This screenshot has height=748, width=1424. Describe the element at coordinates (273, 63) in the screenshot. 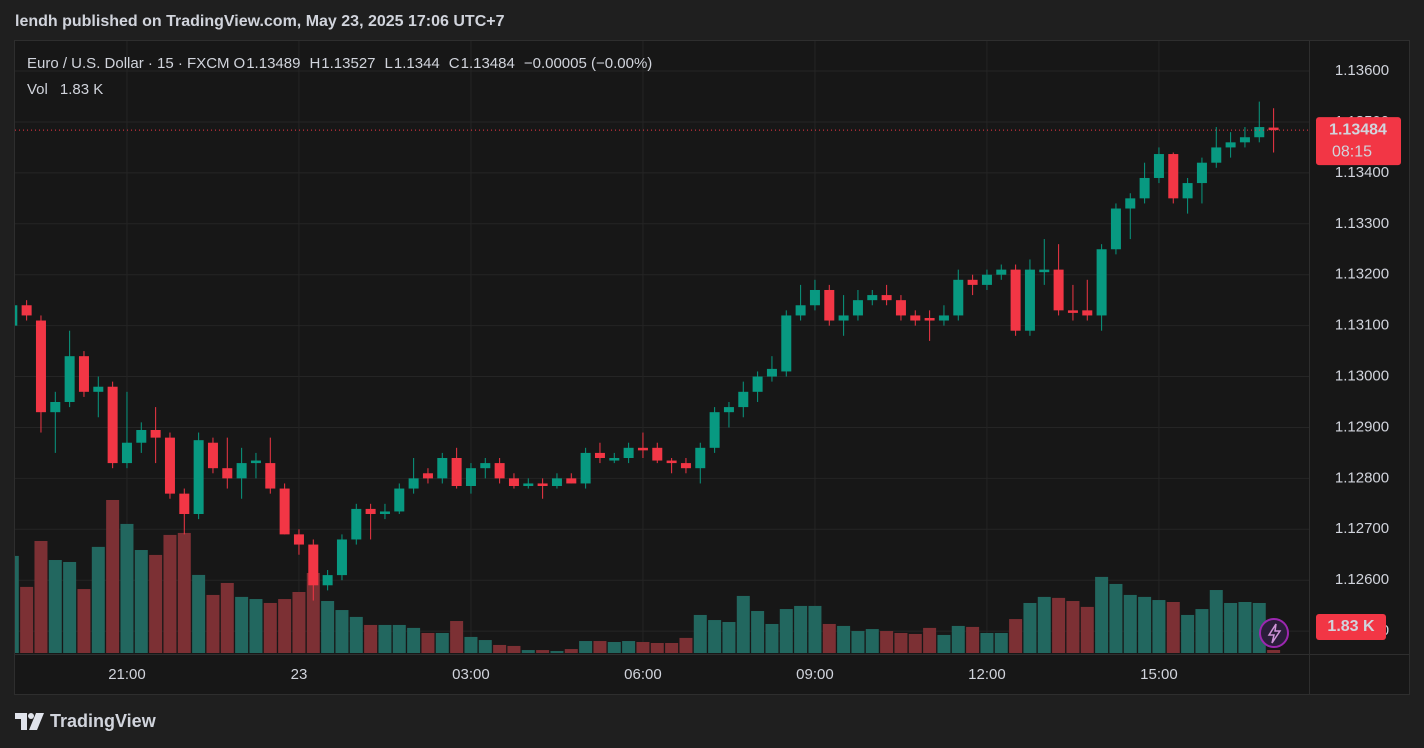

I see `ohlc-value: 1.13489` at that location.